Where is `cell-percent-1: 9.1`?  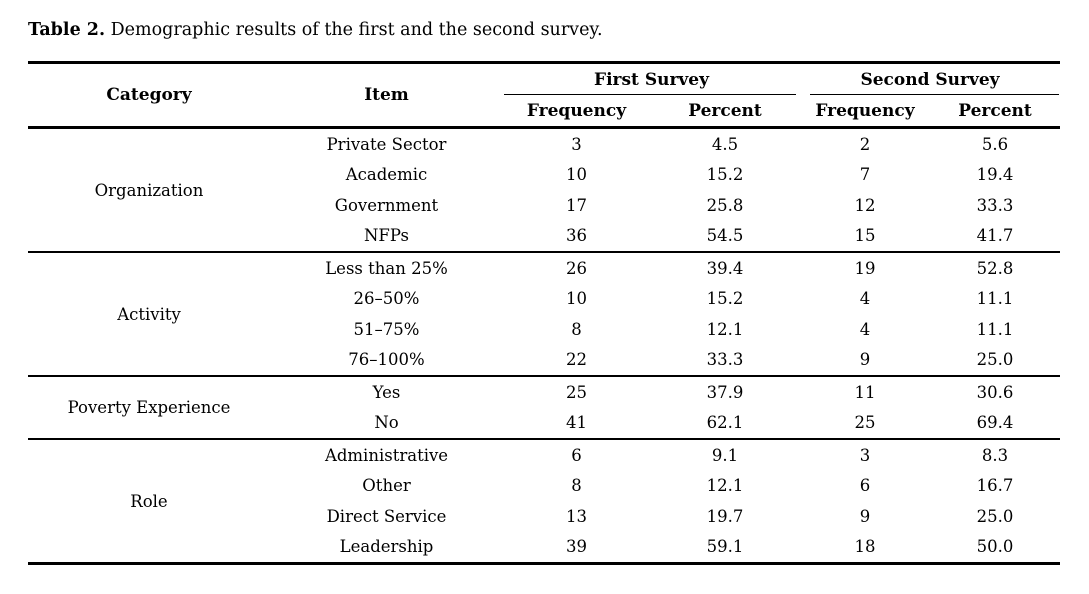
cell-percent-1: 9.1 is located at coordinates (725, 455).